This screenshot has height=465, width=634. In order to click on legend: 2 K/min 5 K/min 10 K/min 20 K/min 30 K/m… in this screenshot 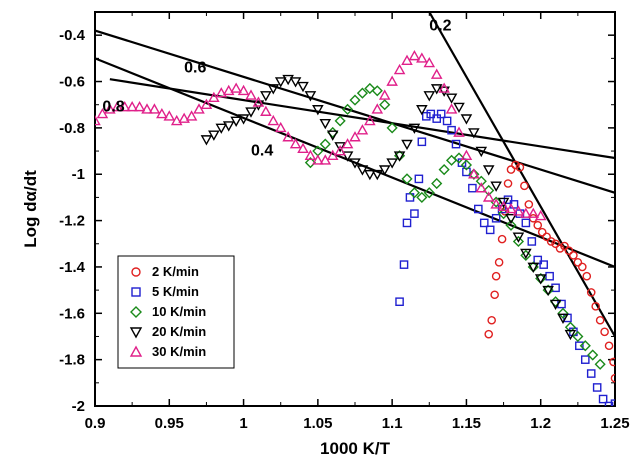, I will do `click(176, 312)`.